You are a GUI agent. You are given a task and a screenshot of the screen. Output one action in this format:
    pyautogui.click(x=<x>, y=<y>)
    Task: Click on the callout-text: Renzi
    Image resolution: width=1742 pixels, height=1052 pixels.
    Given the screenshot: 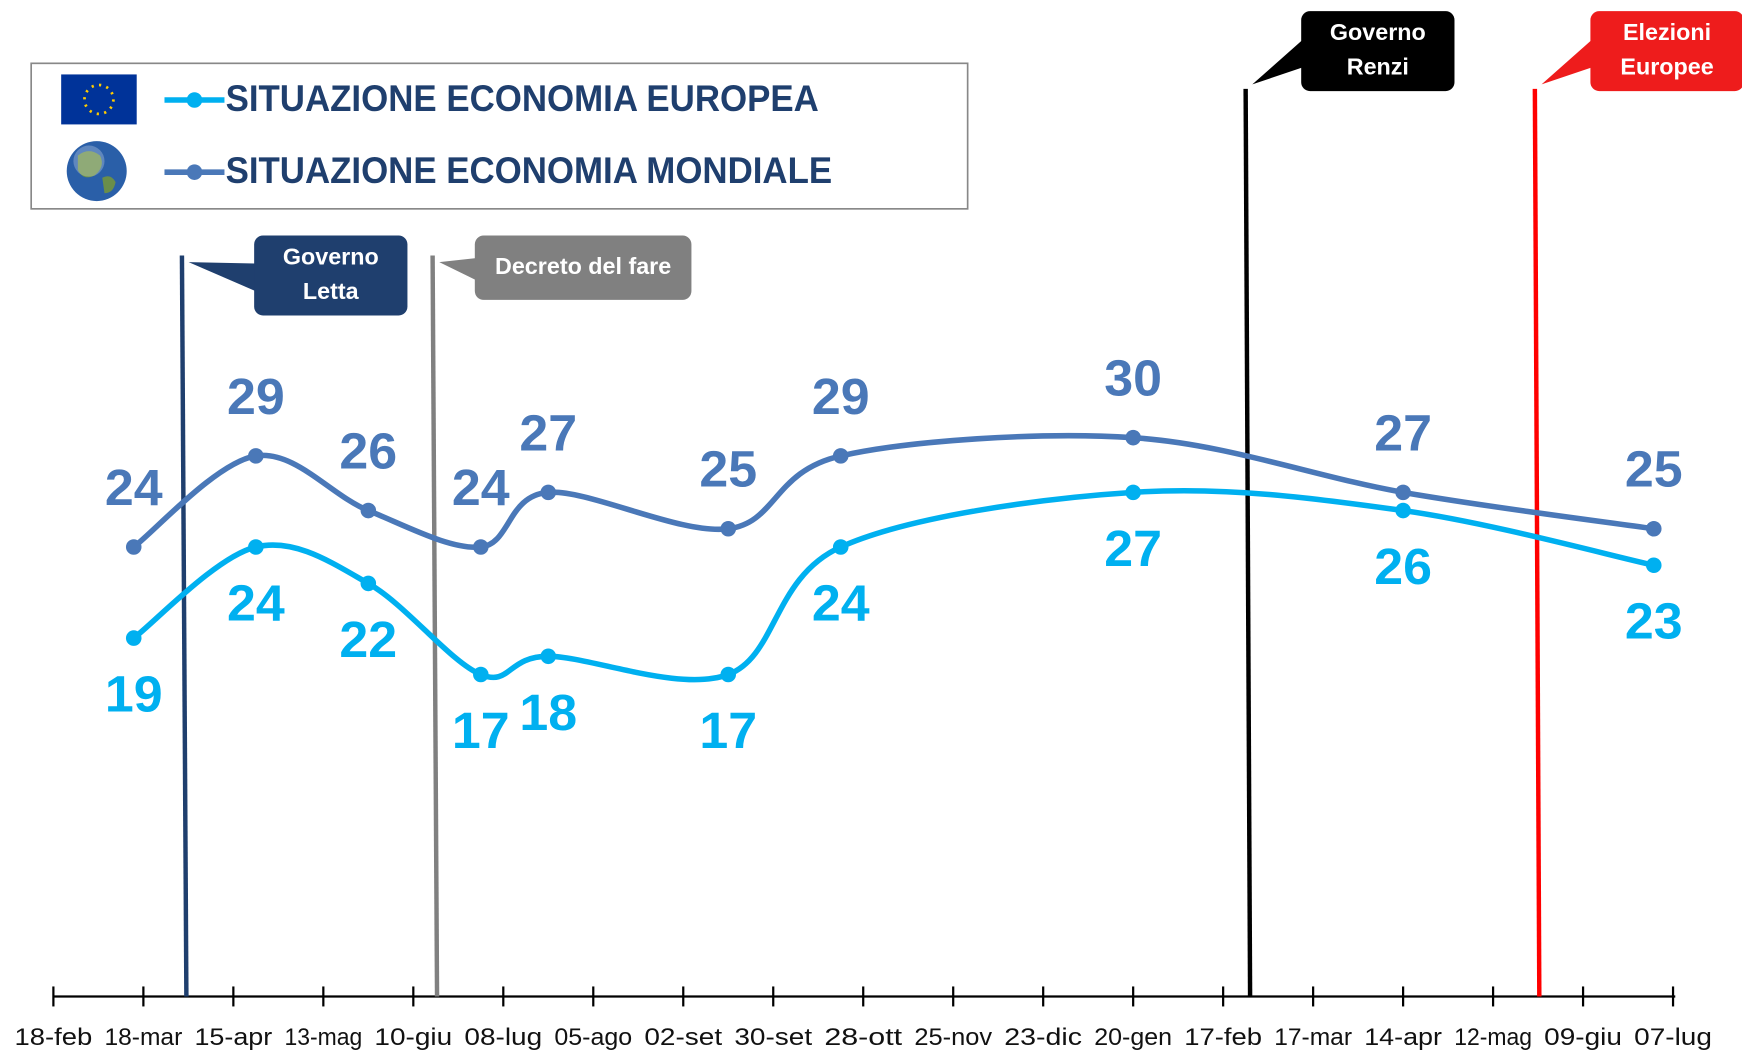 What is the action you would take?
    pyautogui.click(x=1378, y=66)
    